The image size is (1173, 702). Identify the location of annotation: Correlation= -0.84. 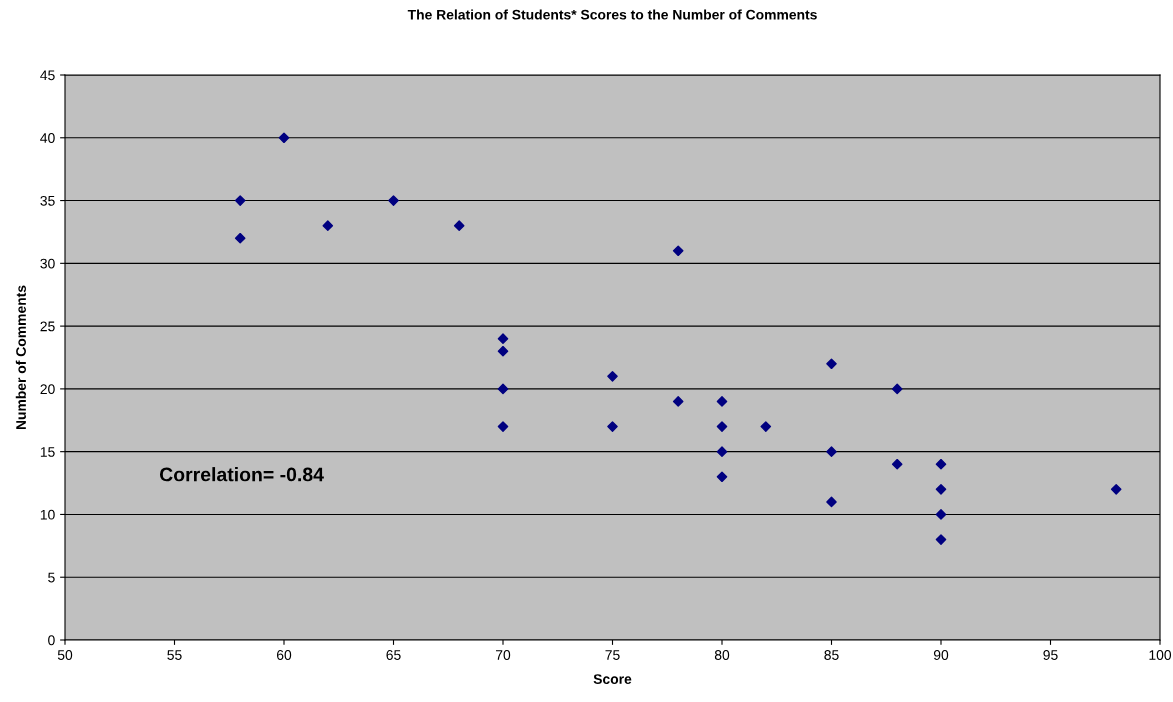
(241, 474).